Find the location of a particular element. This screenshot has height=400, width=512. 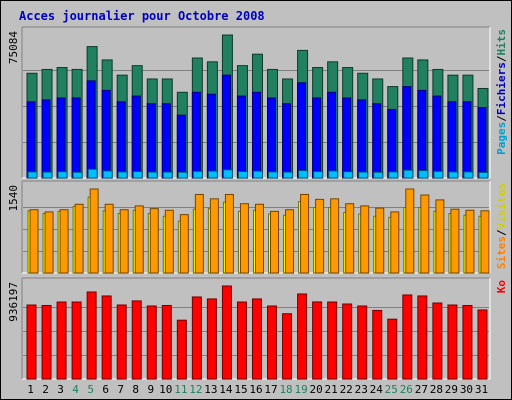

x-tick-label-day-29: 29 is located at coordinates (451, 389).